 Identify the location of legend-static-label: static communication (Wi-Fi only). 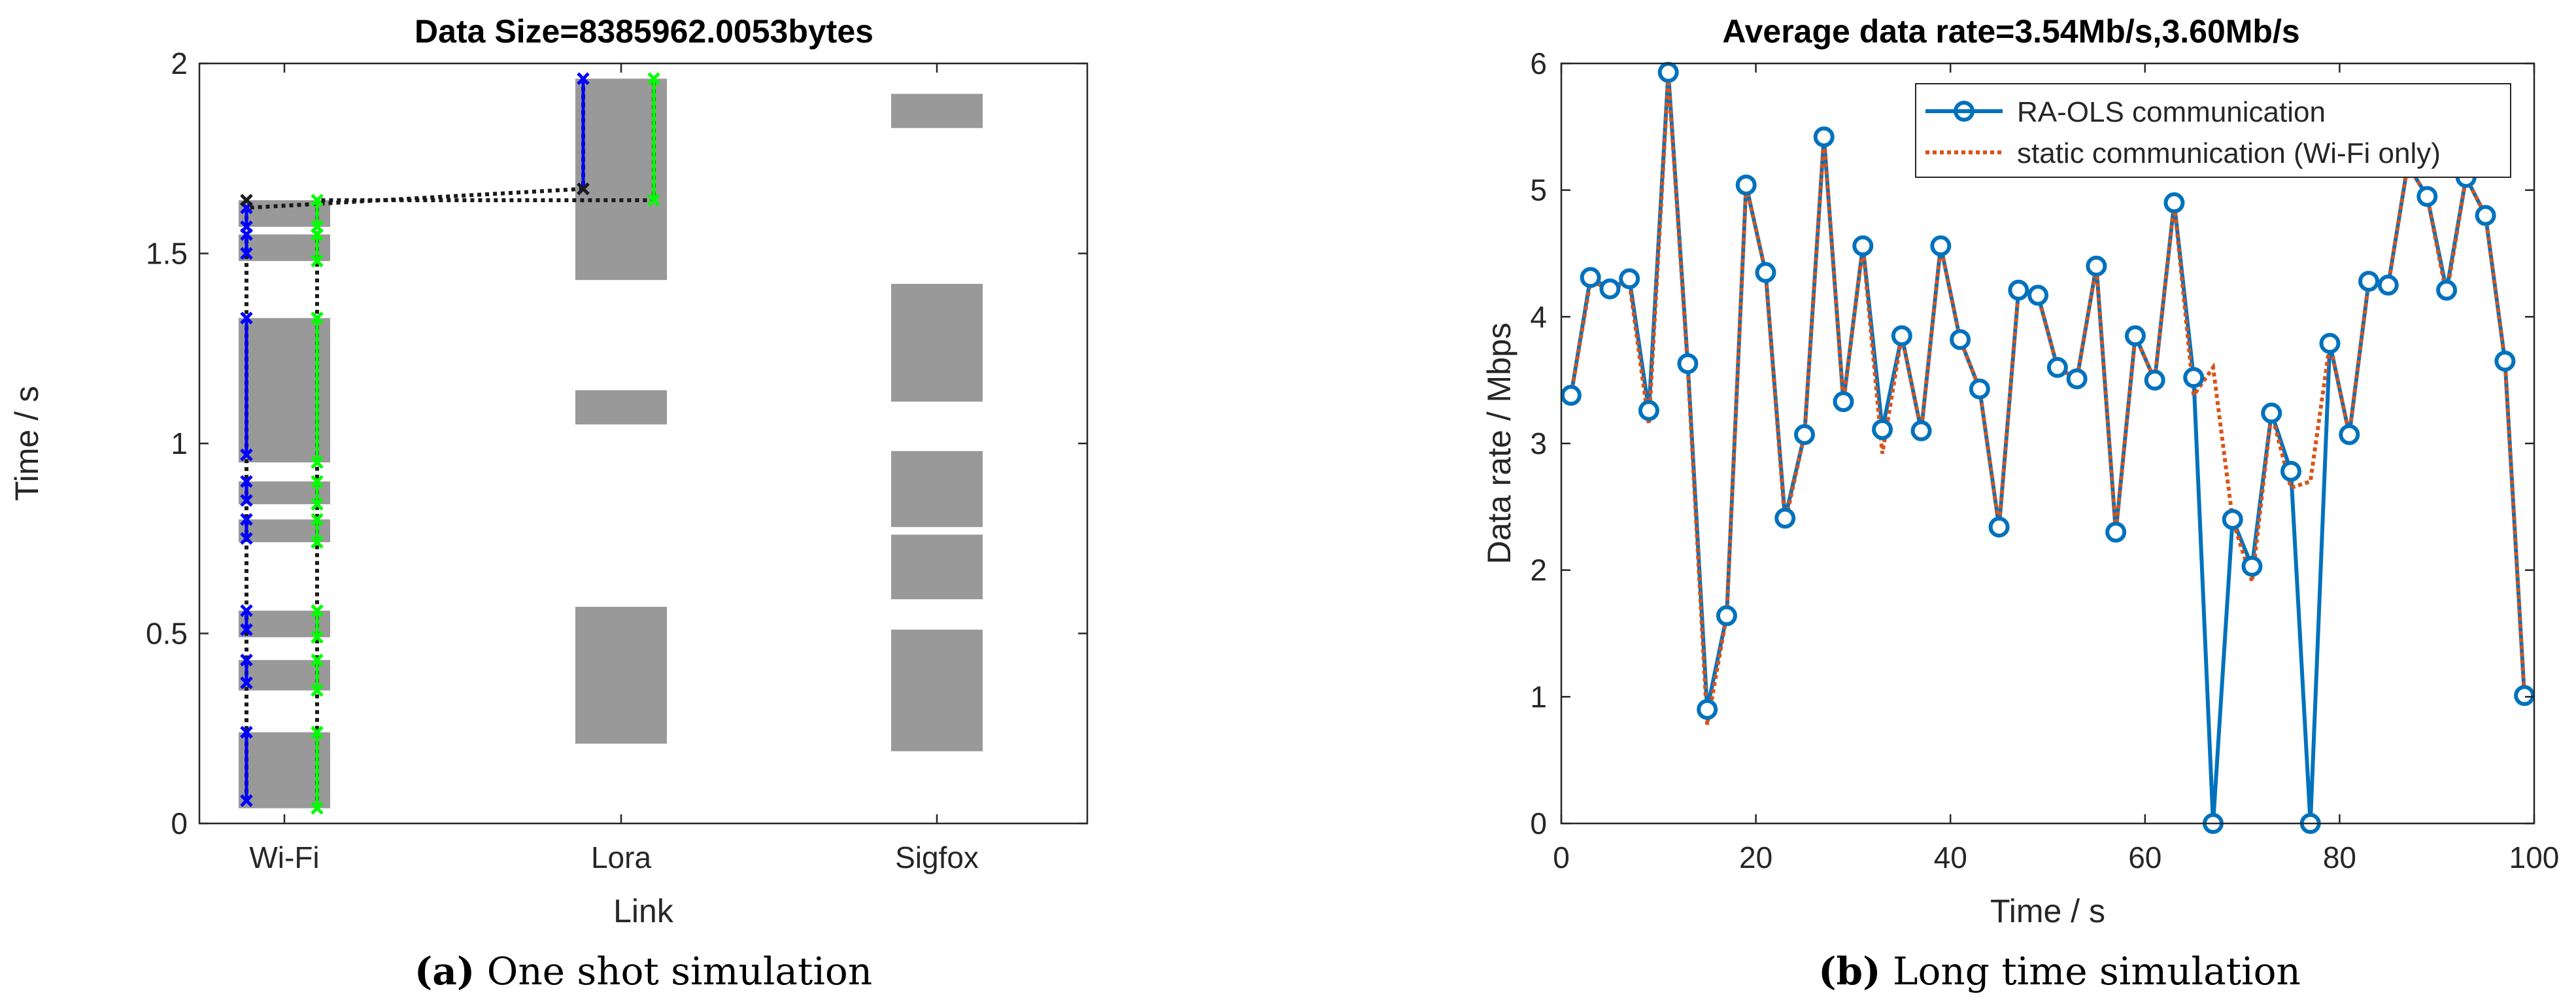
(2229, 153).